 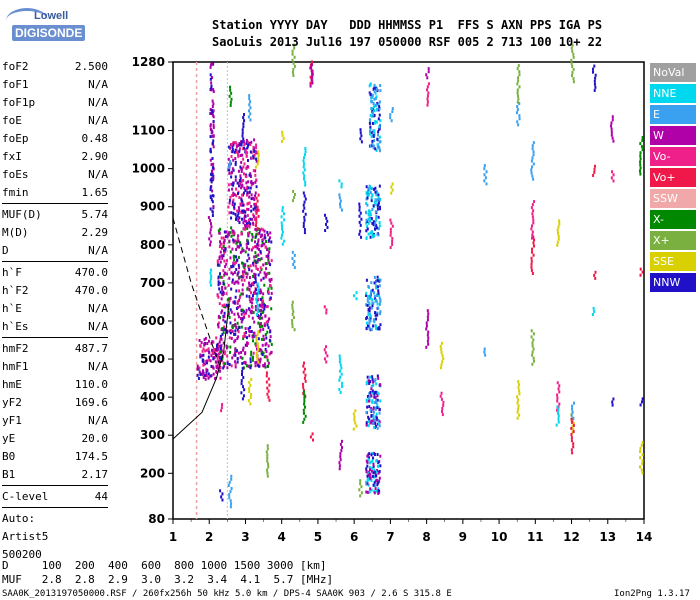 I want to click on param-value: 5.74, so click(x=95, y=214).